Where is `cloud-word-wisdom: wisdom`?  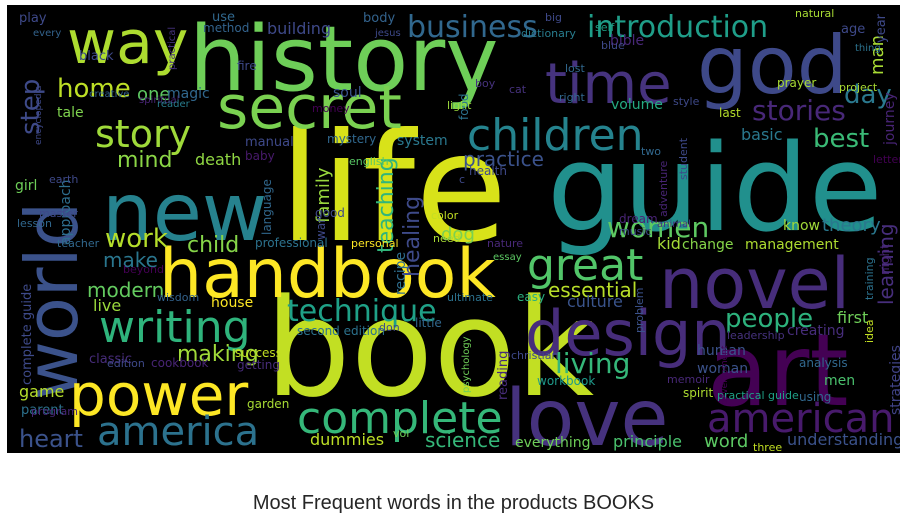 cloud-word-wisdom: wisdom is located at coordinates (178, 297).